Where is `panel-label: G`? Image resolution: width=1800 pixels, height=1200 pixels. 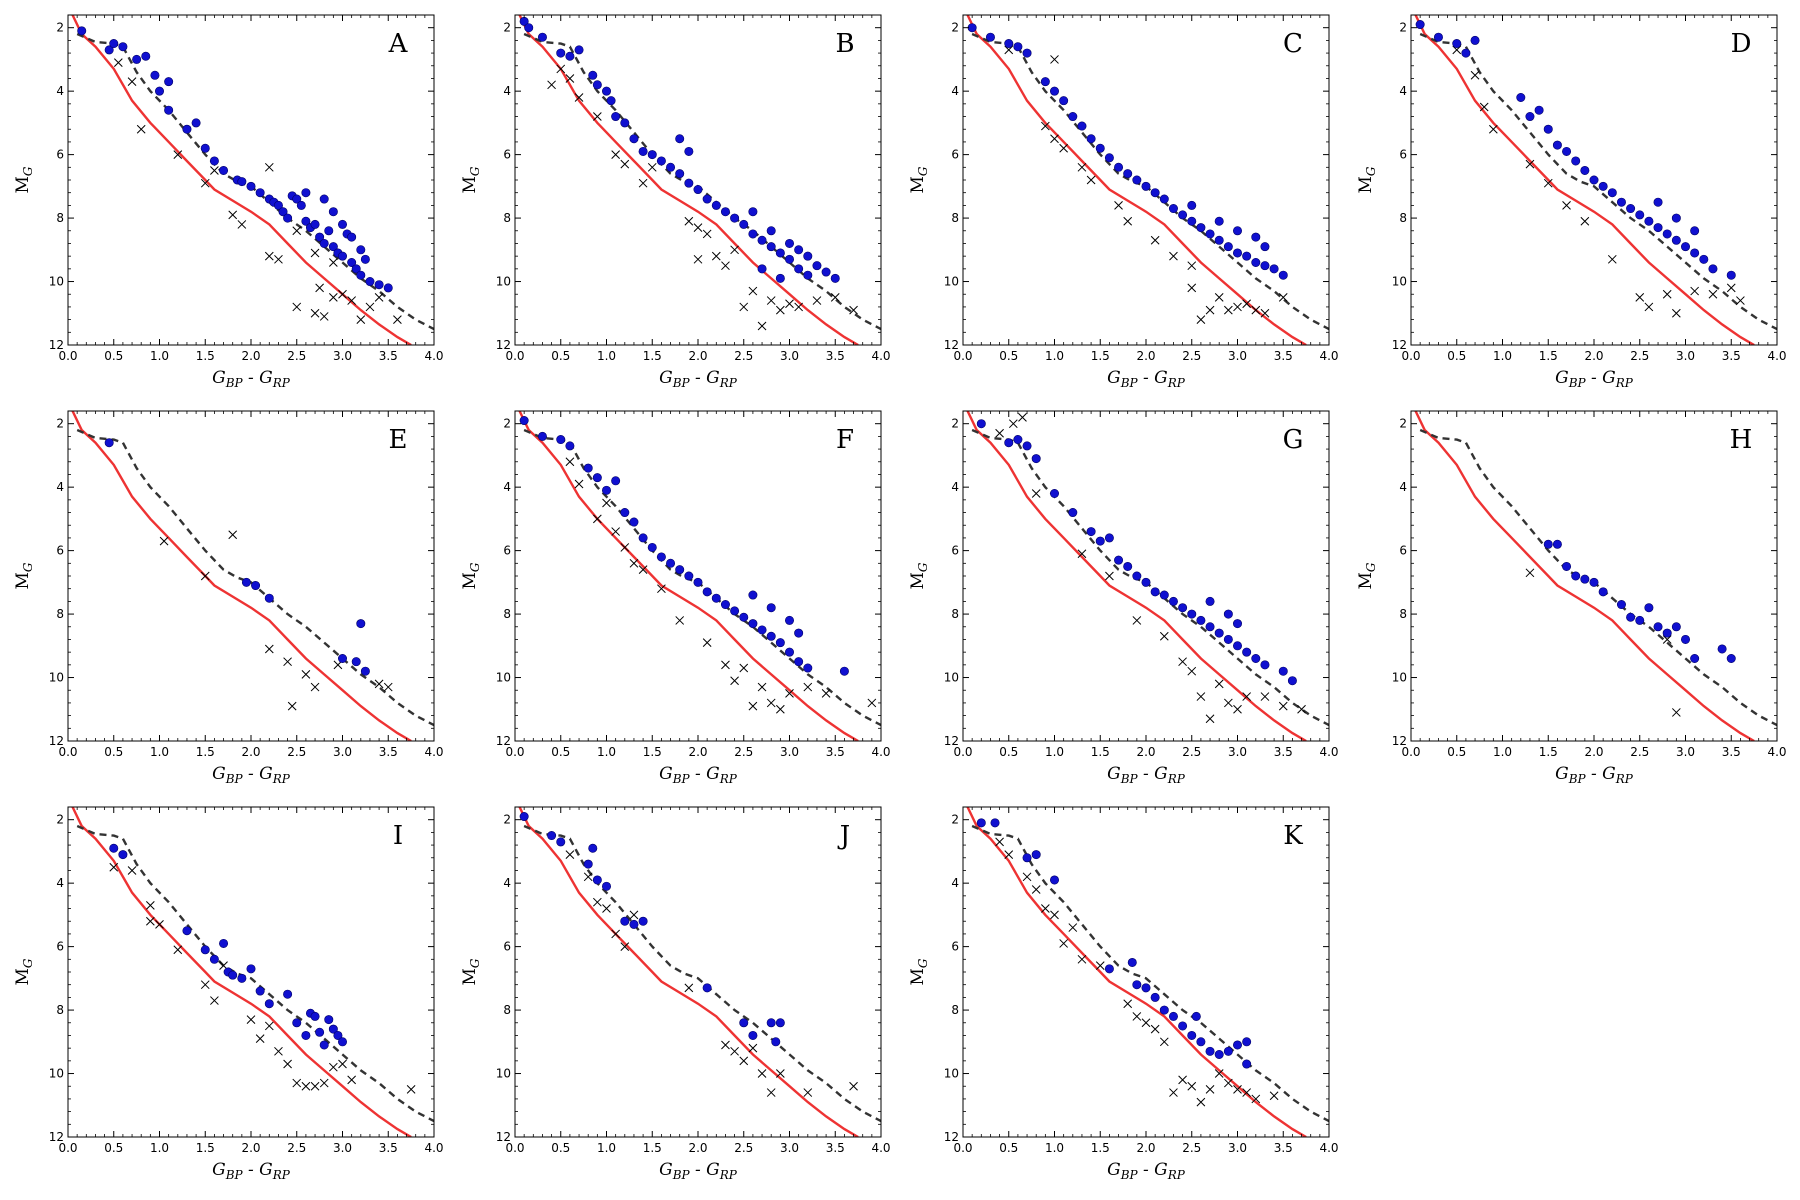
panel-label: G is located at coordinates (1293, 440).